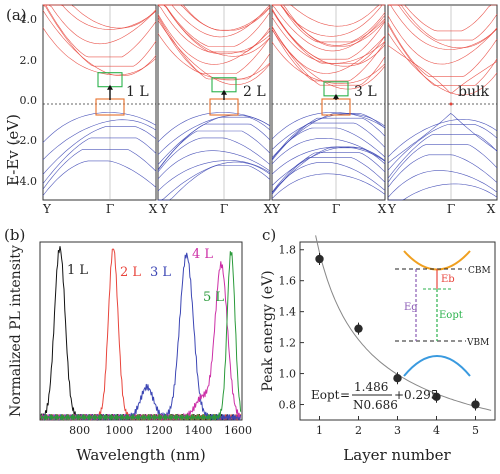  I want to click on x-tick-label: 1000, so click(119, 430).